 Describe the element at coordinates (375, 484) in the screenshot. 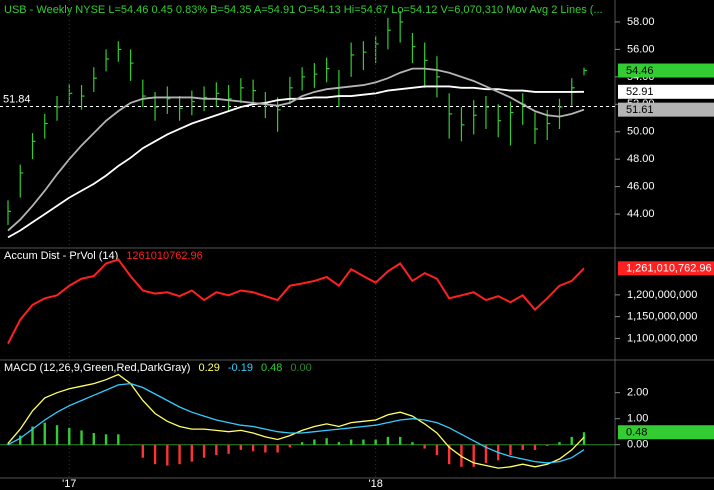

I see `x-tick-label: '18` at that location.